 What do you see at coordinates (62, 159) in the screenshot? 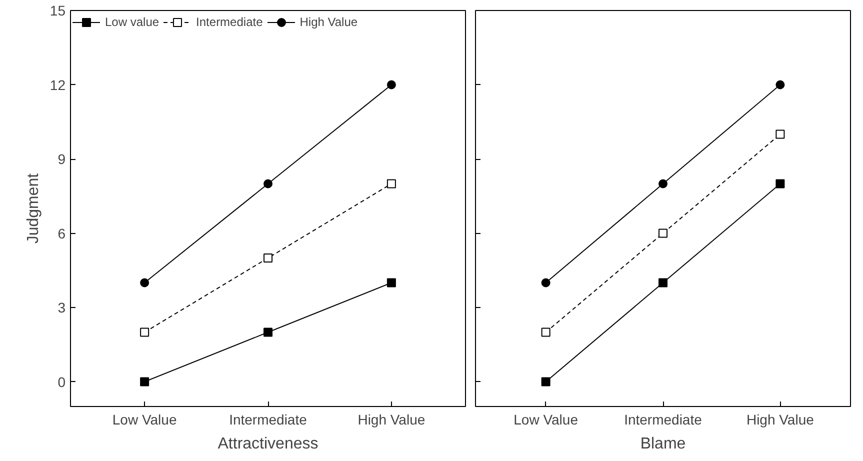
I see `y-tick-label: 9` at bounding box center [62, 159].